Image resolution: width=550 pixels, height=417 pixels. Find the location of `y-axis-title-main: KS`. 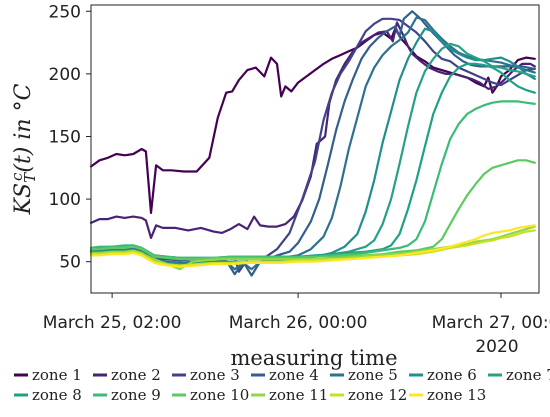

y-axis-title-main: KS is located at coordinates (23, 199).